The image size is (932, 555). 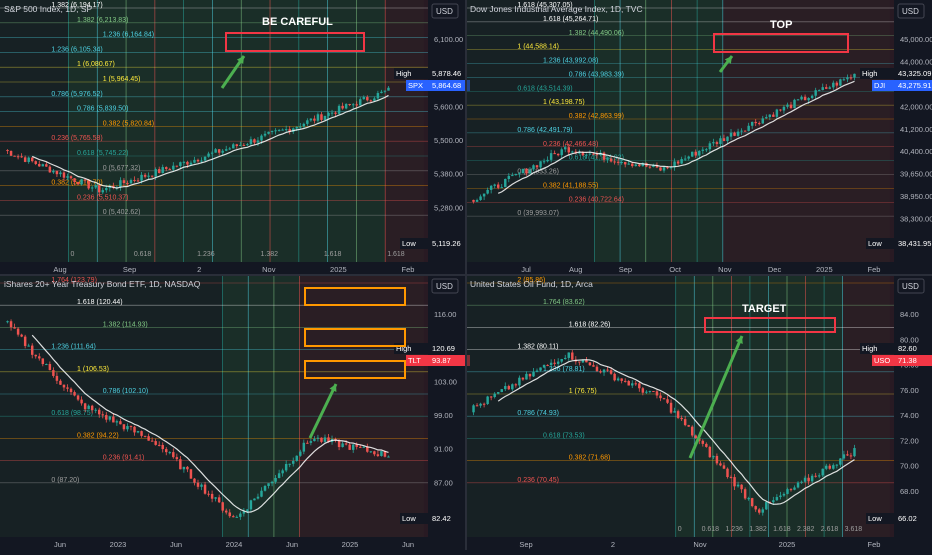 I want to click on time-fib-label: 0, so click(x=680, y=529).